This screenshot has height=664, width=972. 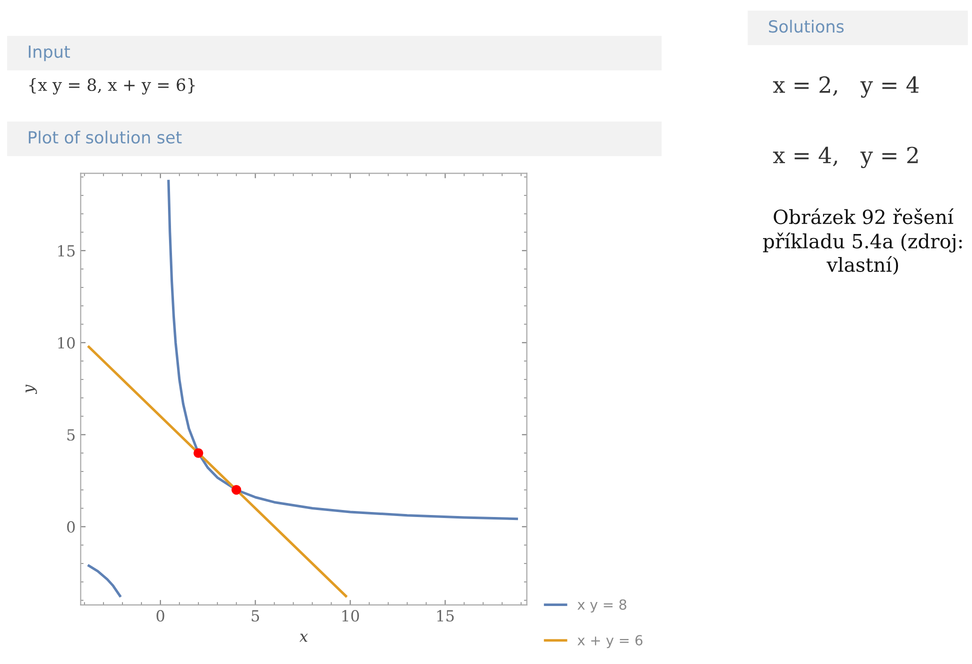 What do you see at coordinates (445, 616) in the screenshot?
I see `x-tick-label: 15` at bounding box center [445, 616].